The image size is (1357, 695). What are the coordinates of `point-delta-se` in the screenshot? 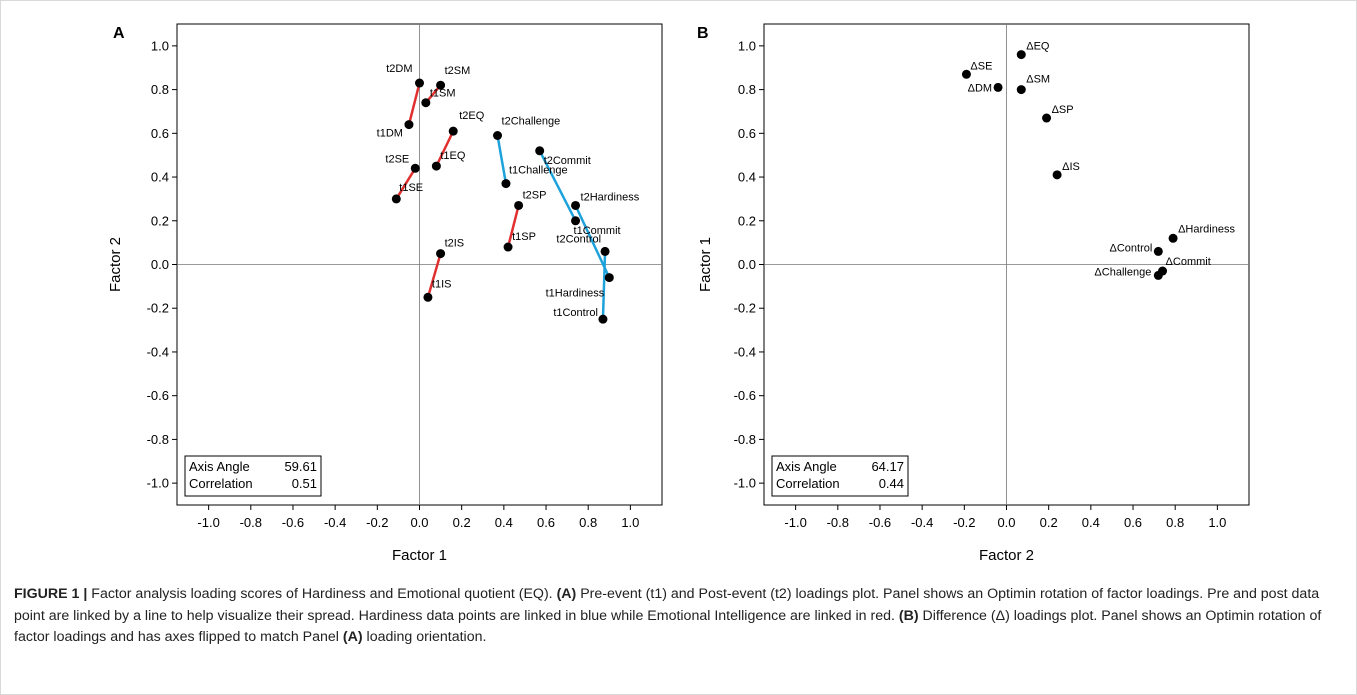 It's located at (966, 74).